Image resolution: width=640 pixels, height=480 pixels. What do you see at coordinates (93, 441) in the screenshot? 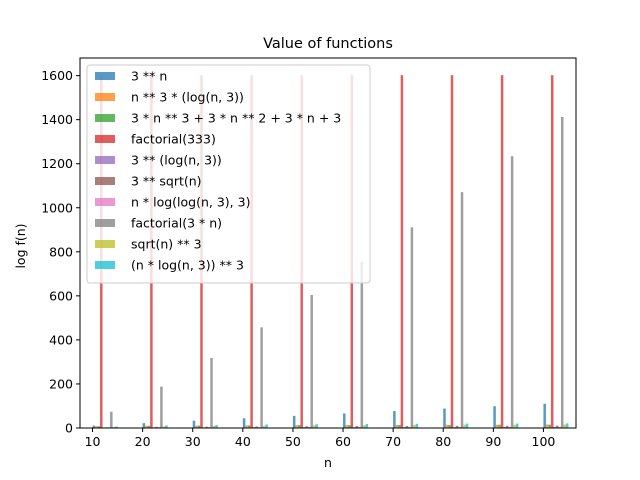
I see `x-tick-label: 10` at bounding box center [93, 441].